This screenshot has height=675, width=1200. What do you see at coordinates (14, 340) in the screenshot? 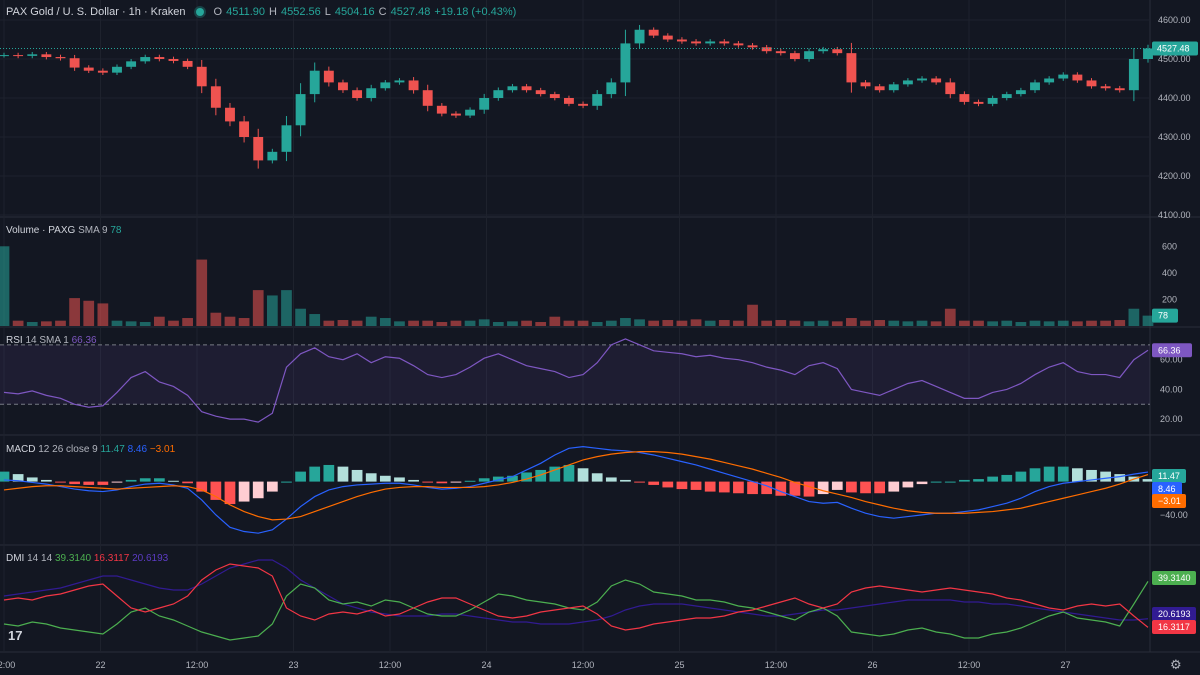
I see `rsi-title: RSI` at bounding box center [14, 340].